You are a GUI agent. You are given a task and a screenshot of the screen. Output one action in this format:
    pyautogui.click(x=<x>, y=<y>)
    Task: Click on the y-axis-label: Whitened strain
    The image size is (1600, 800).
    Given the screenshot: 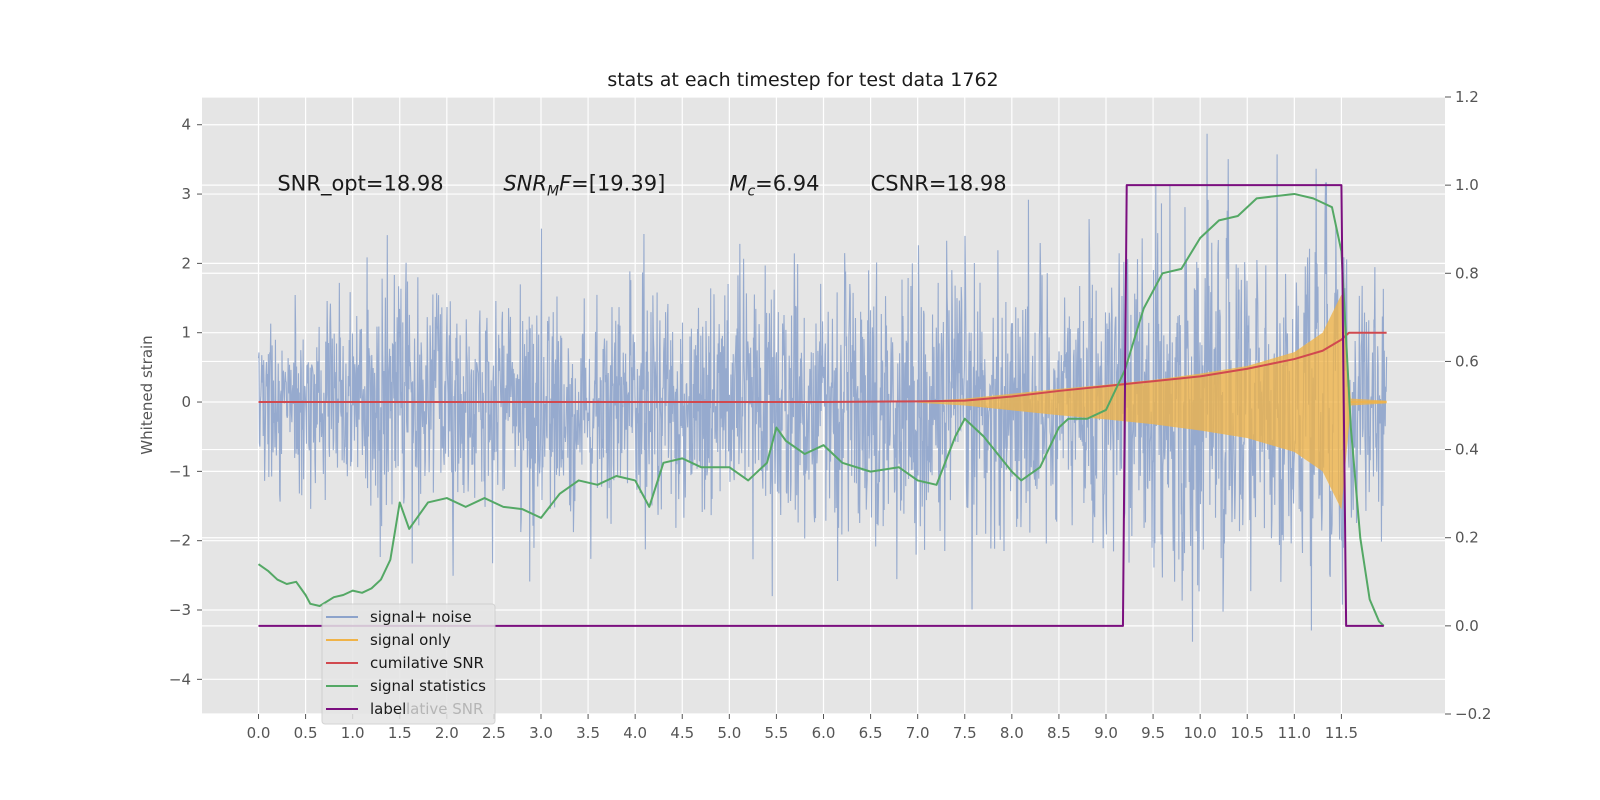 What is the action you would take?
    pyautogui.click(x=147, y=394)
    